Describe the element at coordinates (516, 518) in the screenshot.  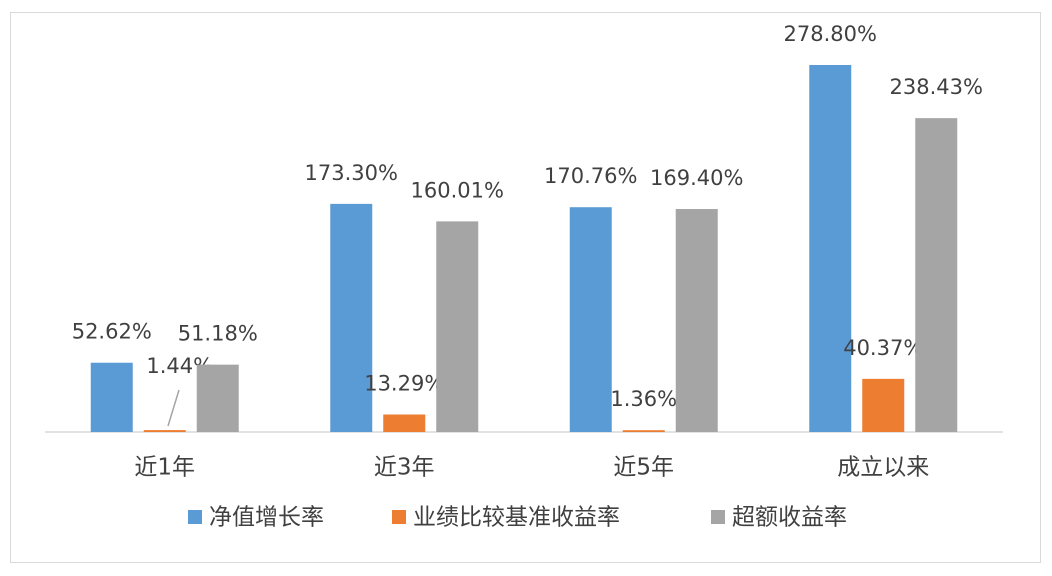
I see `legend-label: 业绩比较基准收益率` at that location.